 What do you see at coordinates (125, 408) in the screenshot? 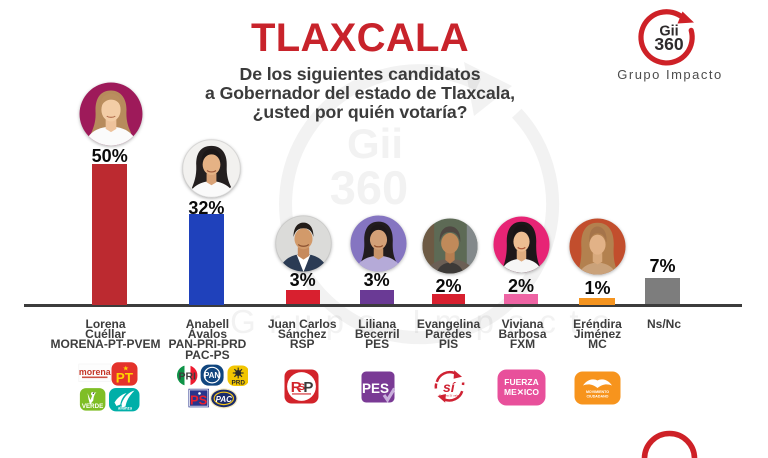
I see `svg-text: alianza` at bounding box center [125, 408].